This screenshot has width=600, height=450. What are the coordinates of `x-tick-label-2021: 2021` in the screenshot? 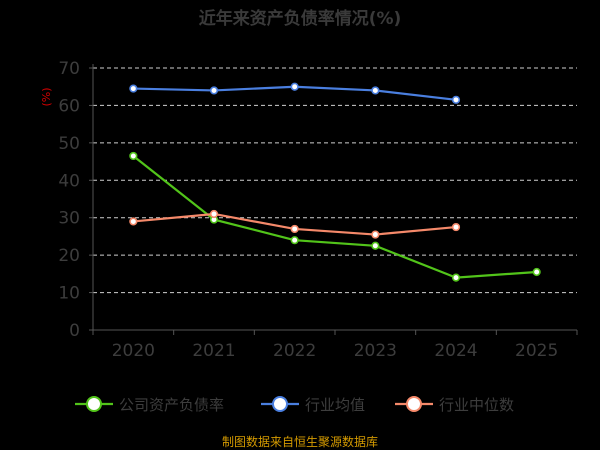 It's located at (213, 351).